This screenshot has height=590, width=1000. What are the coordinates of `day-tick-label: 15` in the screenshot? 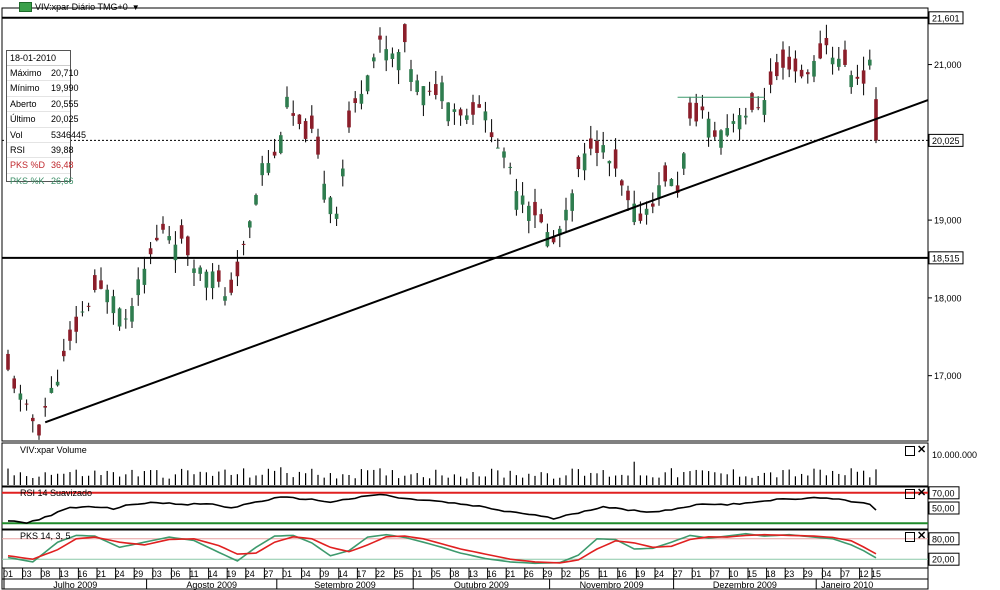 It's located at (752, 574).